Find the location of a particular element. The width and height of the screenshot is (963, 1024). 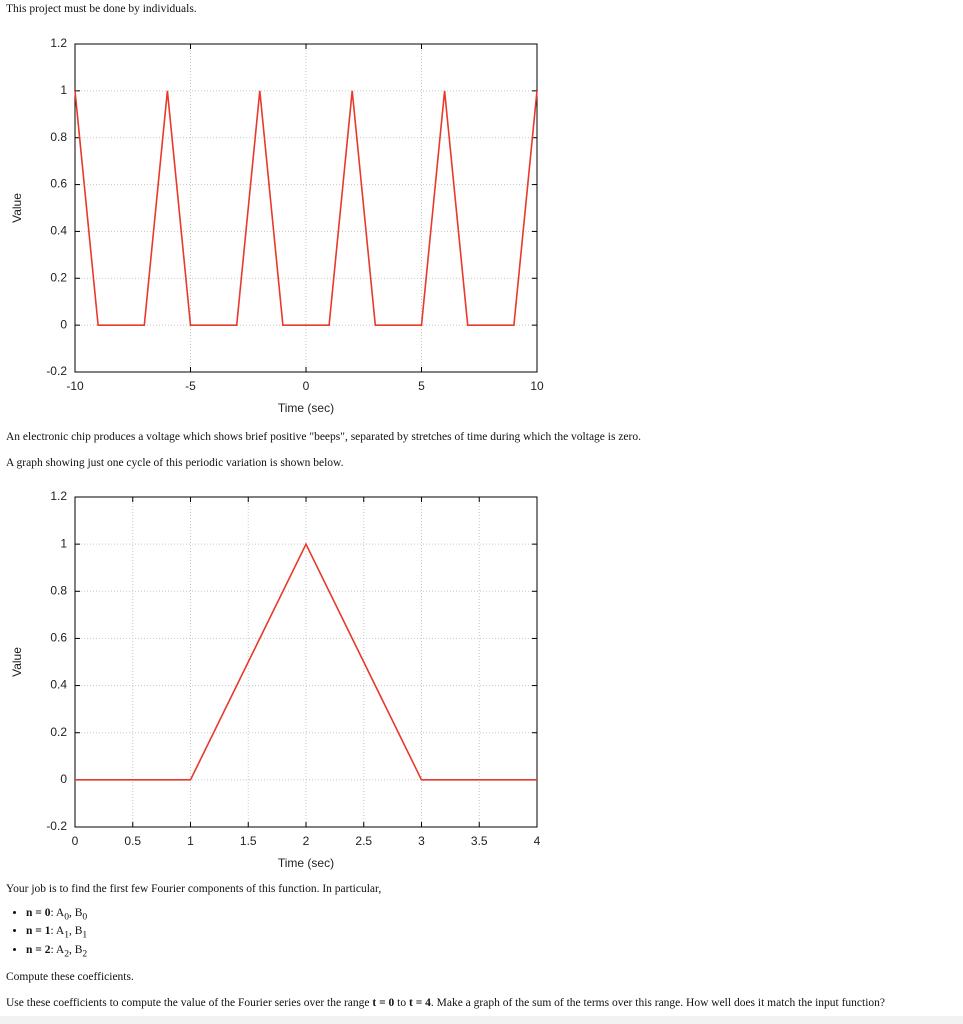

x-tick-label: 1.5 is located at coordinates (248, 841).